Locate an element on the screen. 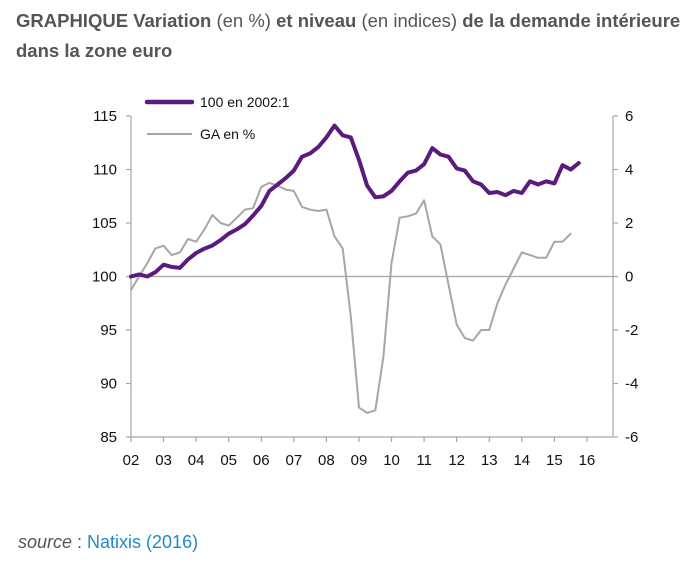 This screenshot has height=568, width=700. legend-label-level: 100 en 2002:1 is located at coordinates (245, 102).